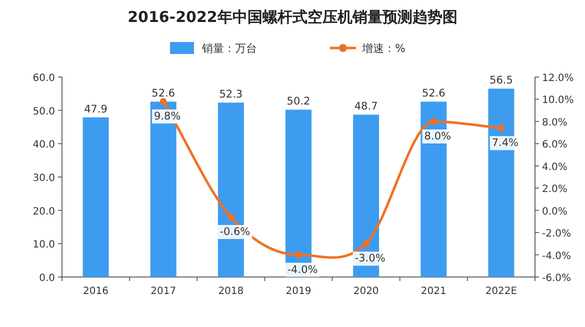 The height and width of the screenshot is (327, 585). I want to click on x-tick-label: 2018, so click(231, 291).